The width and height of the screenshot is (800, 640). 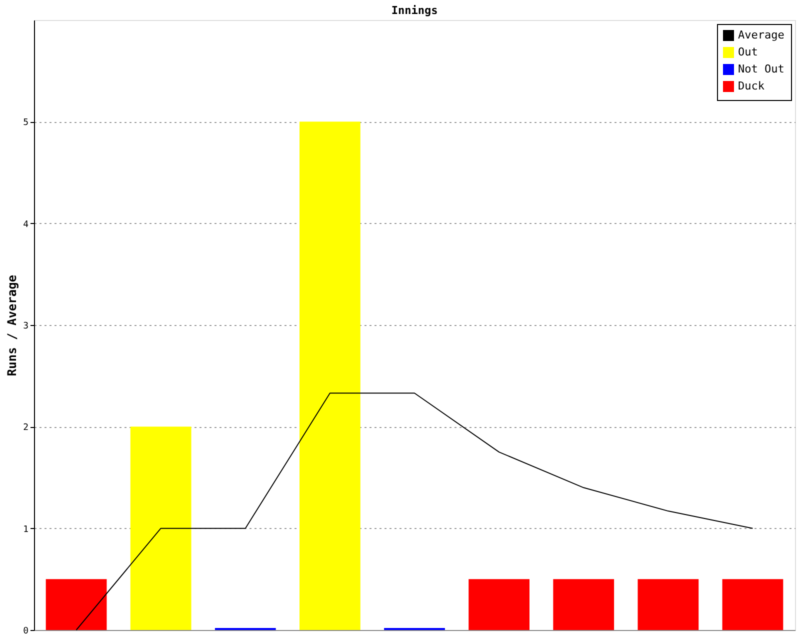 What do you see at coordinates (761, 69) in the screenshot?
I see `legend-label: Not Out` at bounding box center [761, 69].